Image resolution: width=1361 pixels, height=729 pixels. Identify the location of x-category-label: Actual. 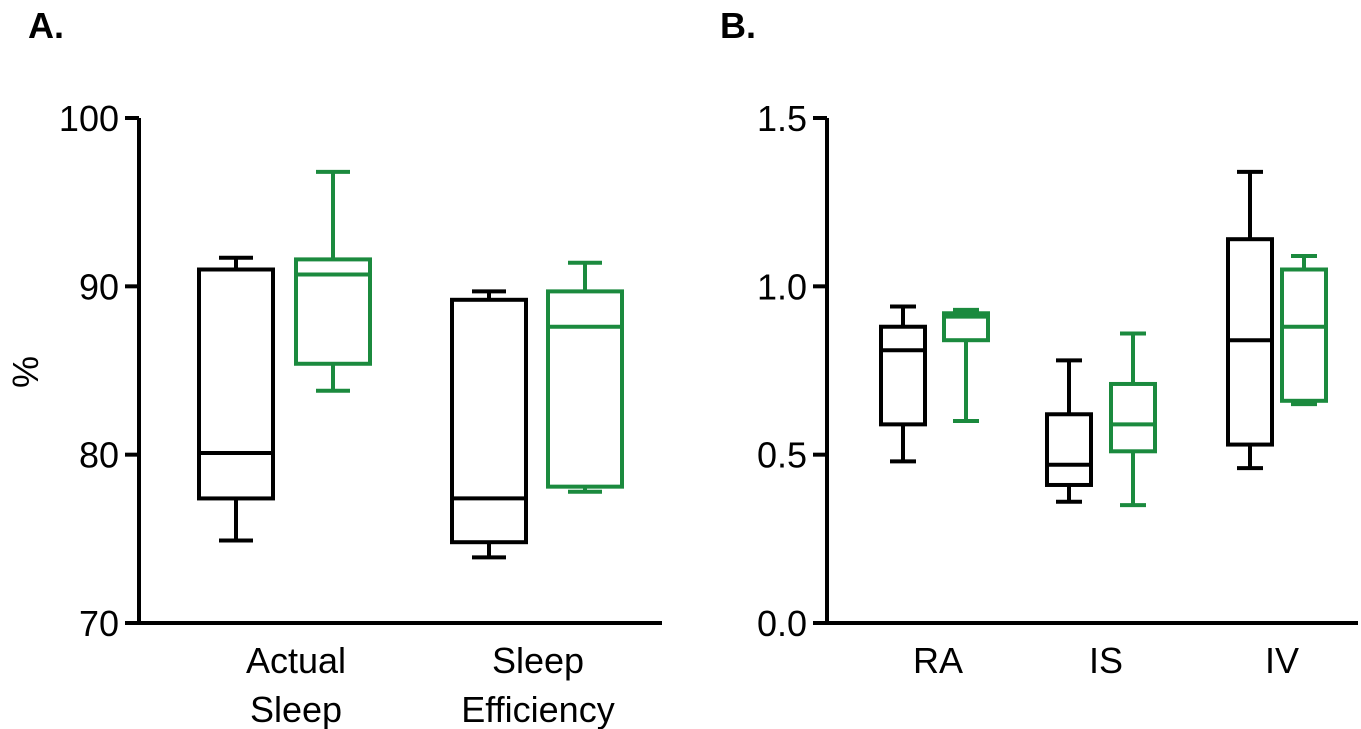
(296, 660).